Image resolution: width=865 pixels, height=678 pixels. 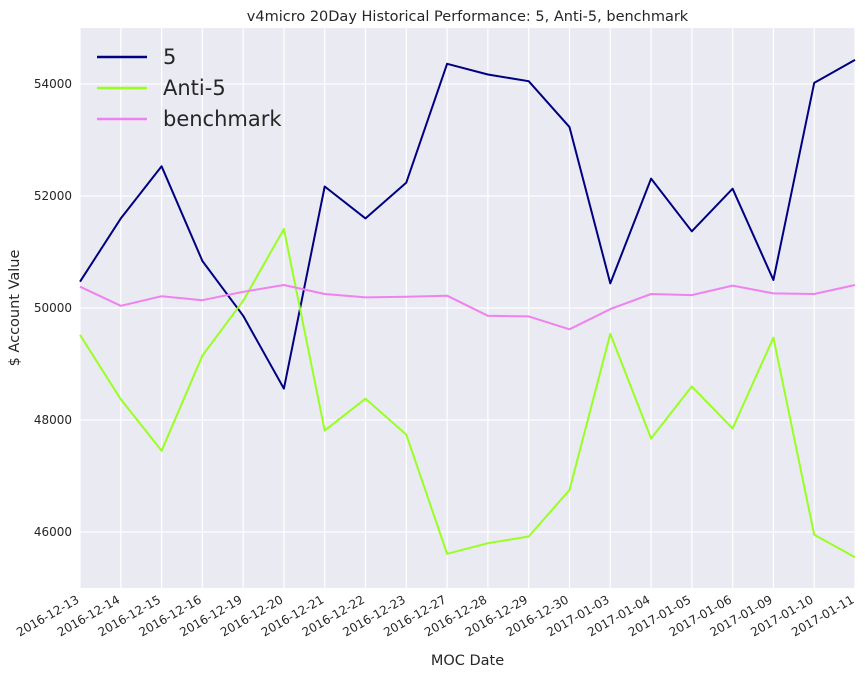 I want to click on legend-label: 5, so click(x=169, y=57).